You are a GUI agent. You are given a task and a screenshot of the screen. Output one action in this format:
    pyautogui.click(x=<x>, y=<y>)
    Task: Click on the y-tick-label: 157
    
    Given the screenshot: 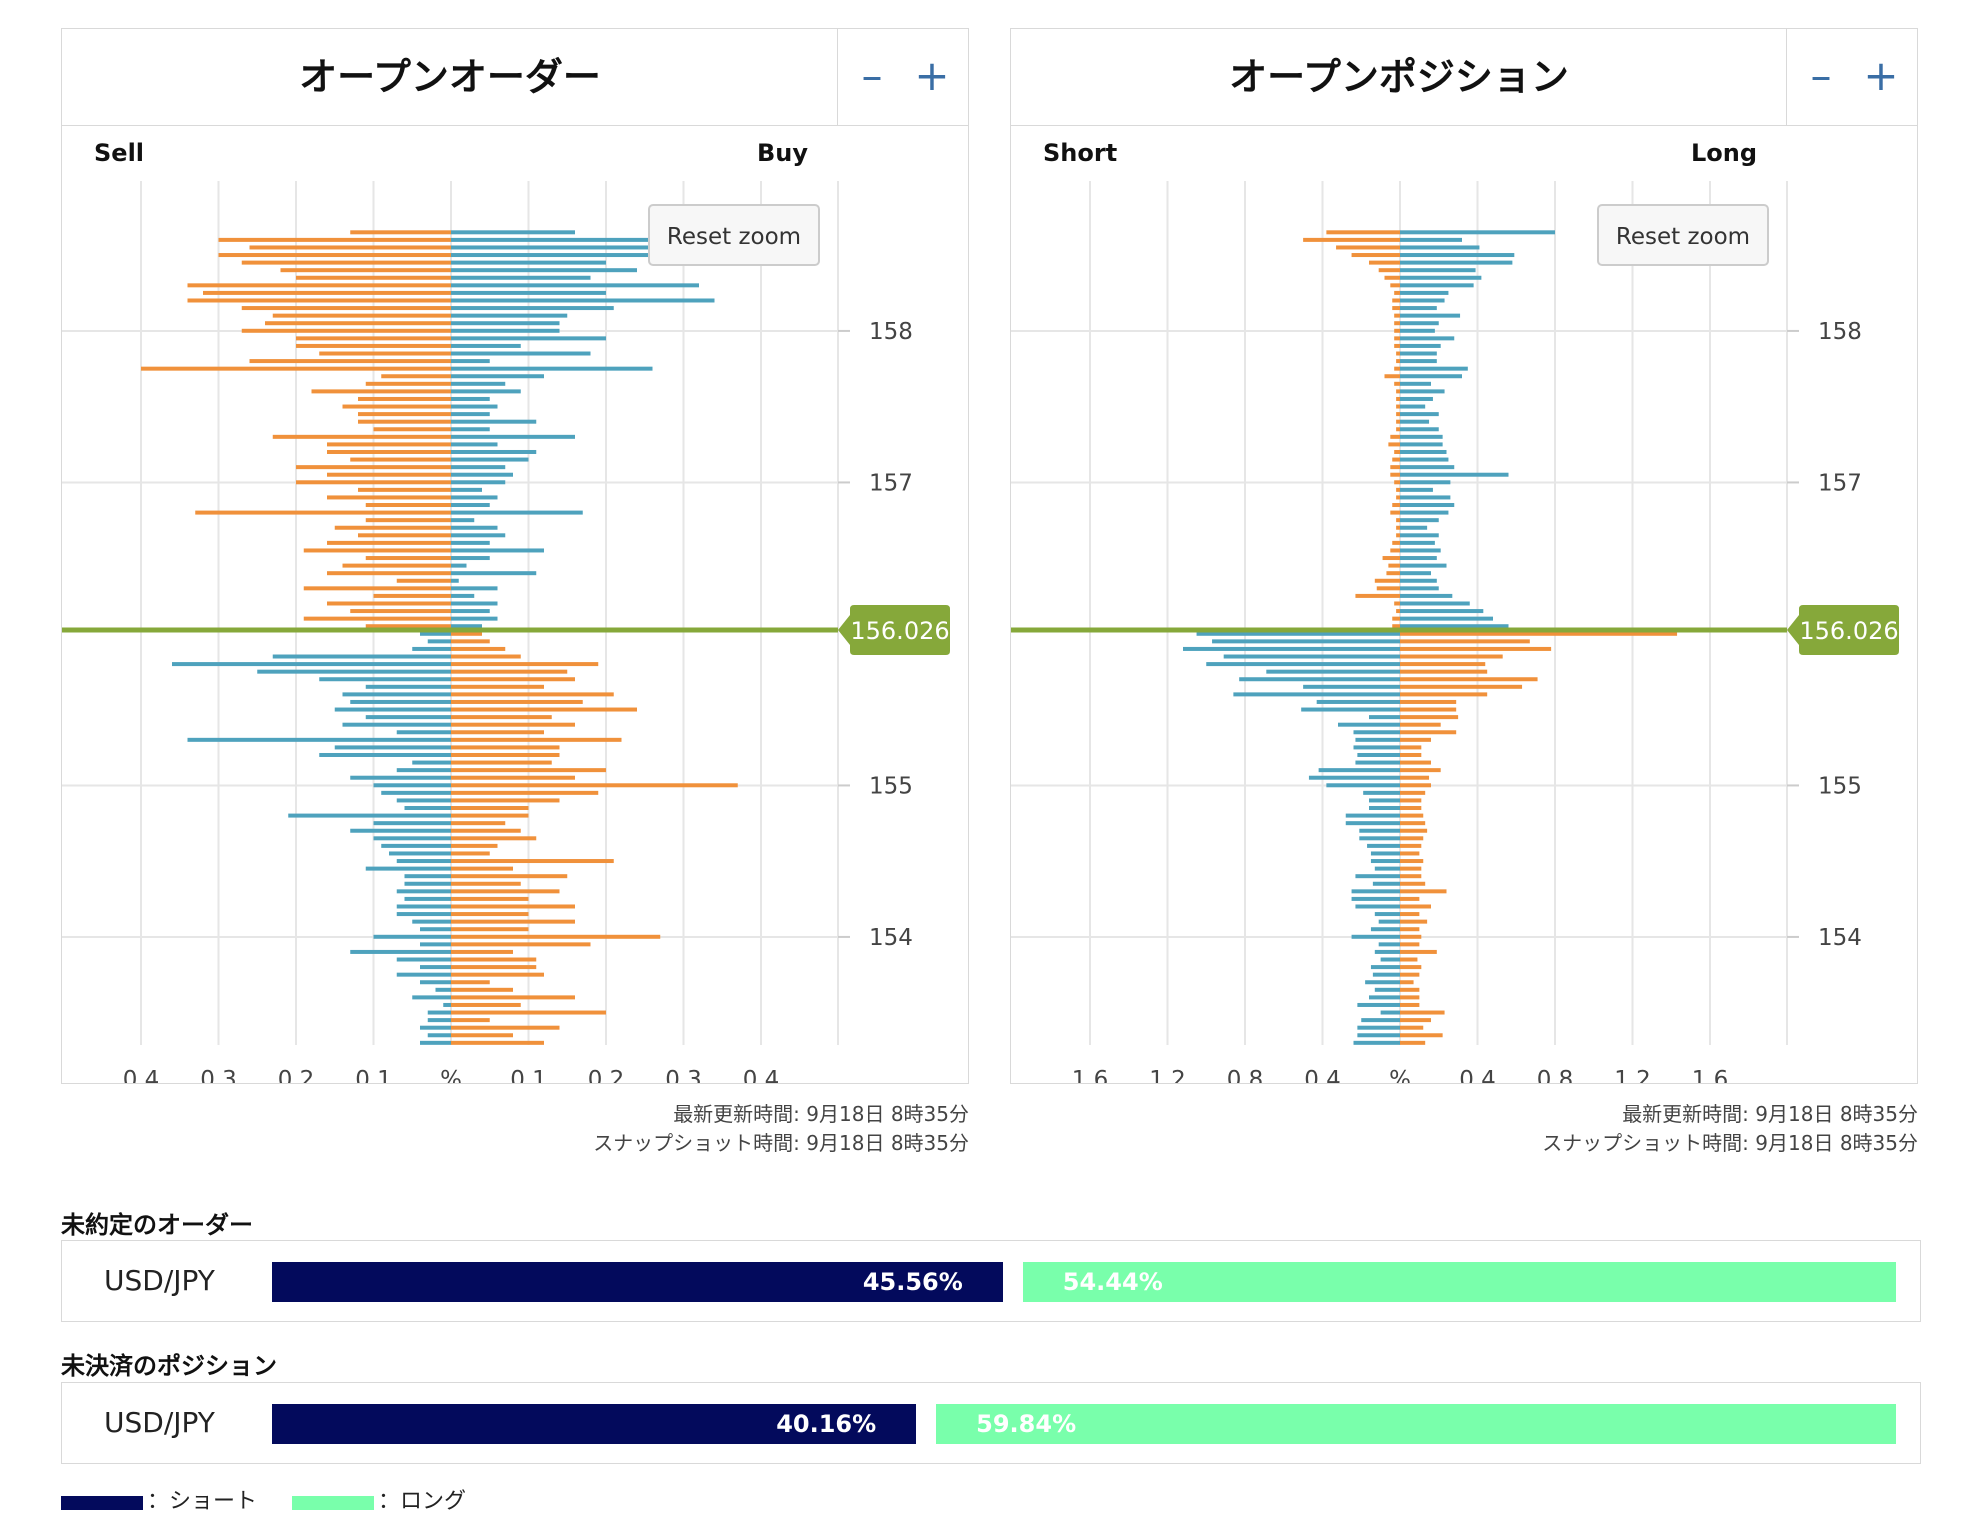 What is the action you would take?
    pyautogui.click(x=1840, y=483)
    